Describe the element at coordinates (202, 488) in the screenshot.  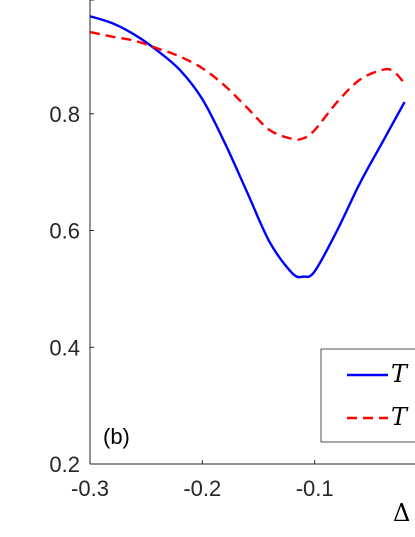
I see `x-tick-label: -0.2` at that location.